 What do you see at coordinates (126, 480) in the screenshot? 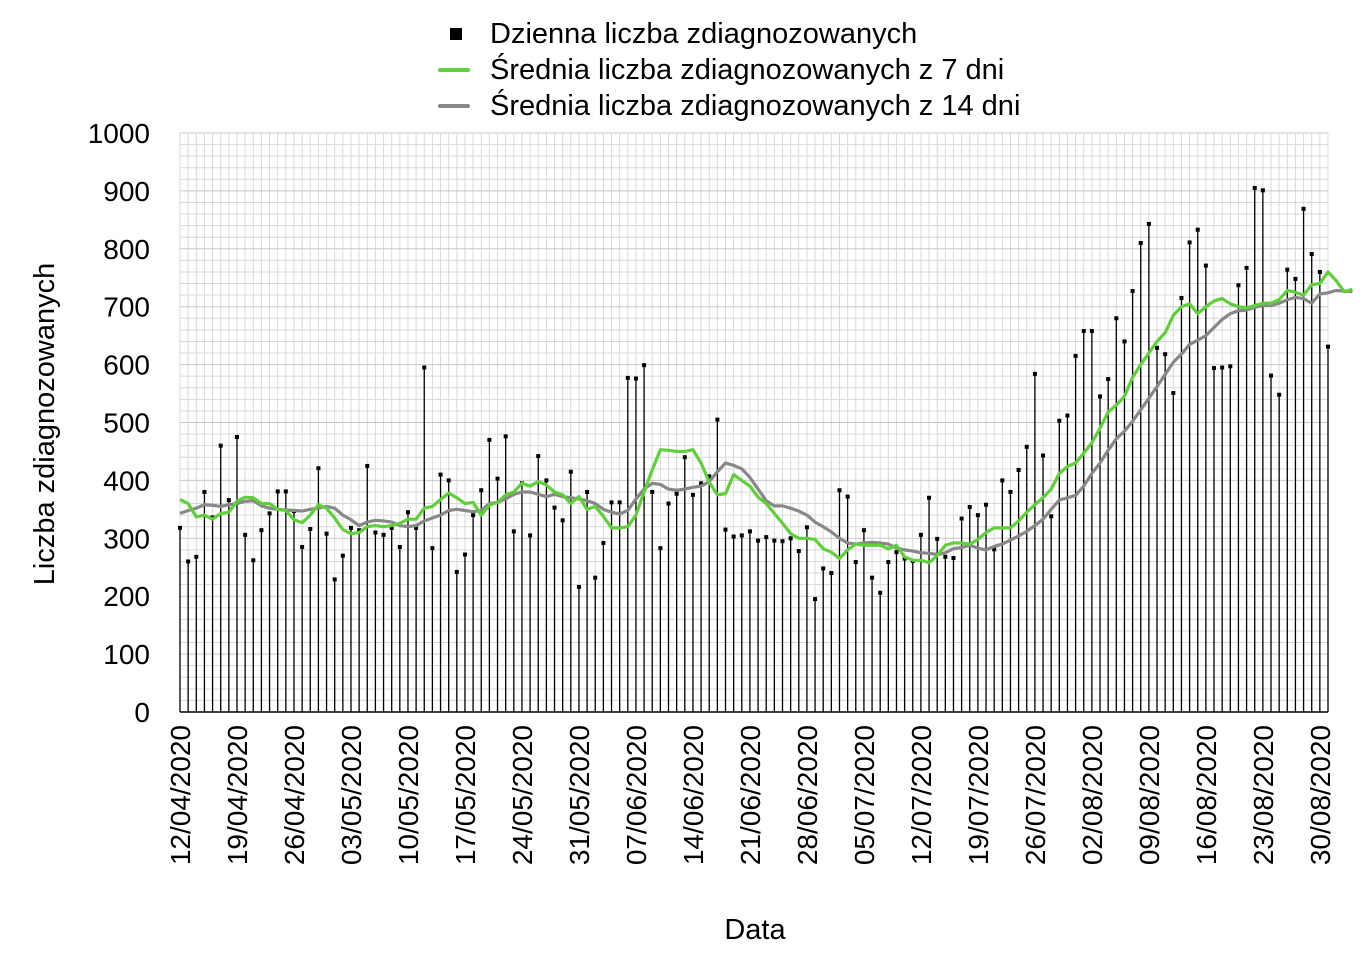
I see `y-tick-label: 400` at bounding box center [126, 480].